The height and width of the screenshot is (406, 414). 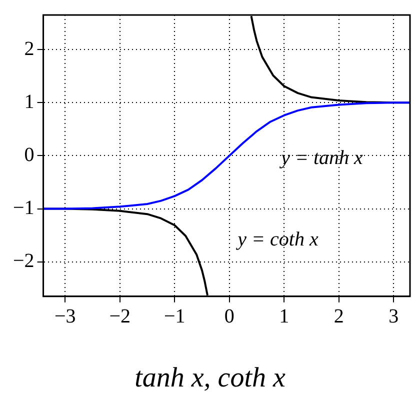 I want to click on x-tick-label: 1, so click(x=284, y=317).